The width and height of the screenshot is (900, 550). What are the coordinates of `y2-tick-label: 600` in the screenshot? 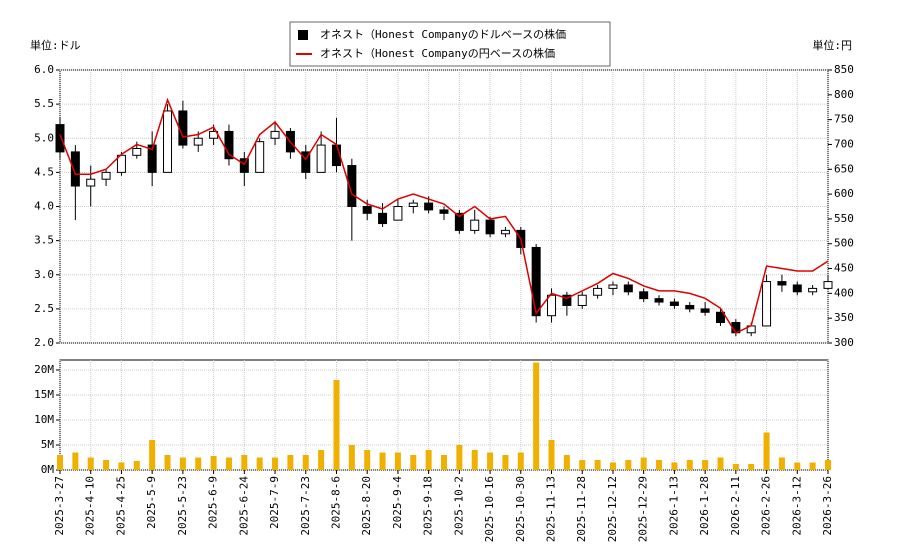 It's located at (844, 193).